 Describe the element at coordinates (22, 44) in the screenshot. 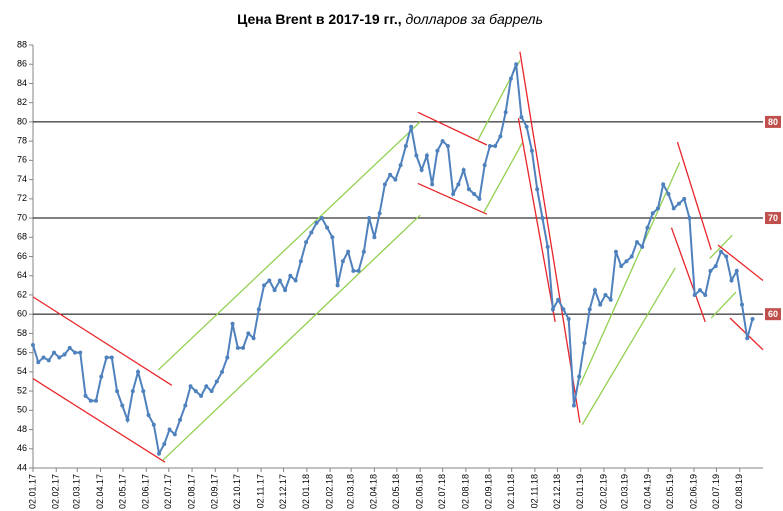

I see `y-tick-label: 88` at that location.